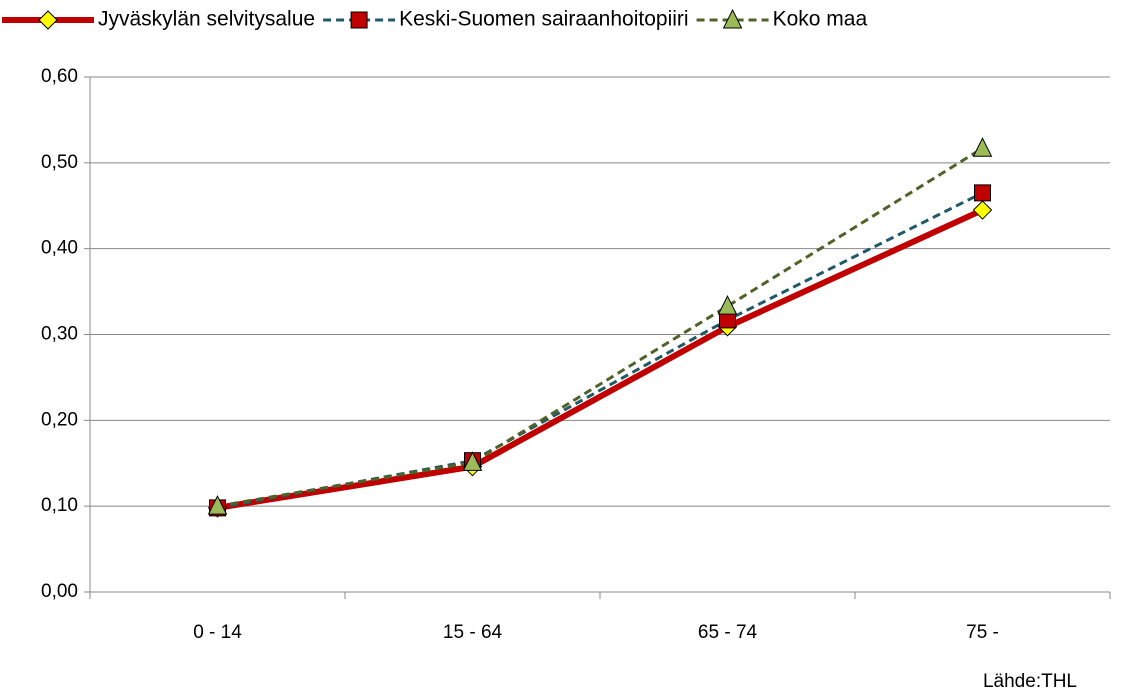 This screenshot has height=696, width=1130. What do you see at coordinates (982, 210) in the screenshot?
I see `diamond-marker` at bounding box center [982, 210].